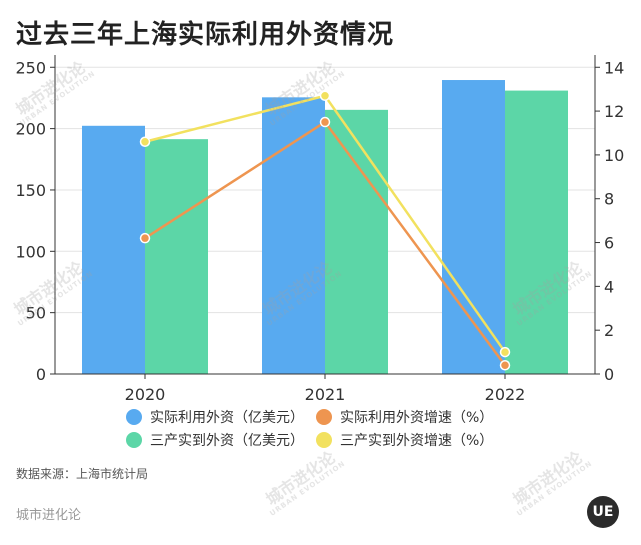 This screenshot has height=545, width=641. I want to click on legend-label: 三产实到外资（亿美元）, so click(227, 441).